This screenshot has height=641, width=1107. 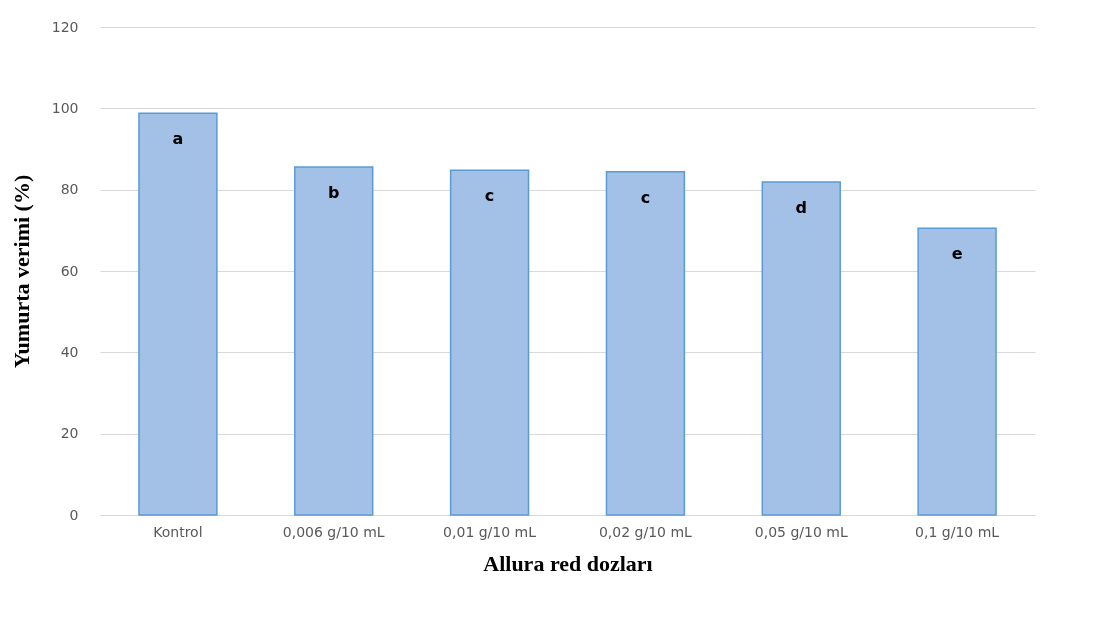 I want to click on annotation: b, so click(x=334, y=192).